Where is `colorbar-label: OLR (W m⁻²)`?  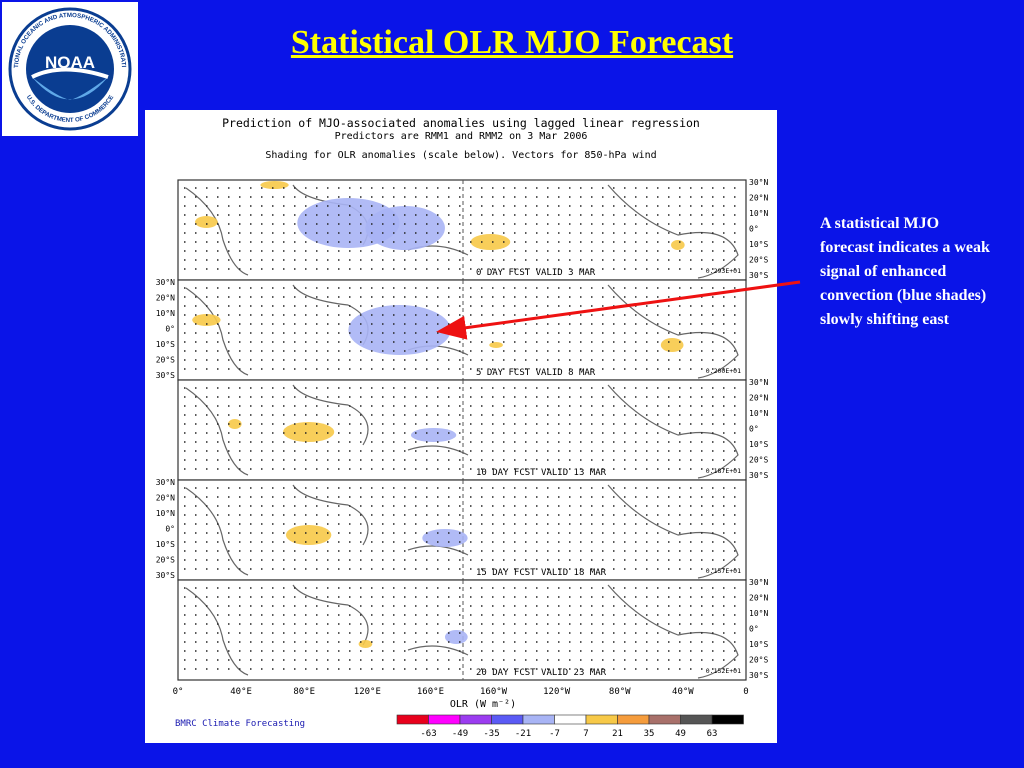 colorbar-label: OLR (W m⁻²) is located at coordinates (483, 704).